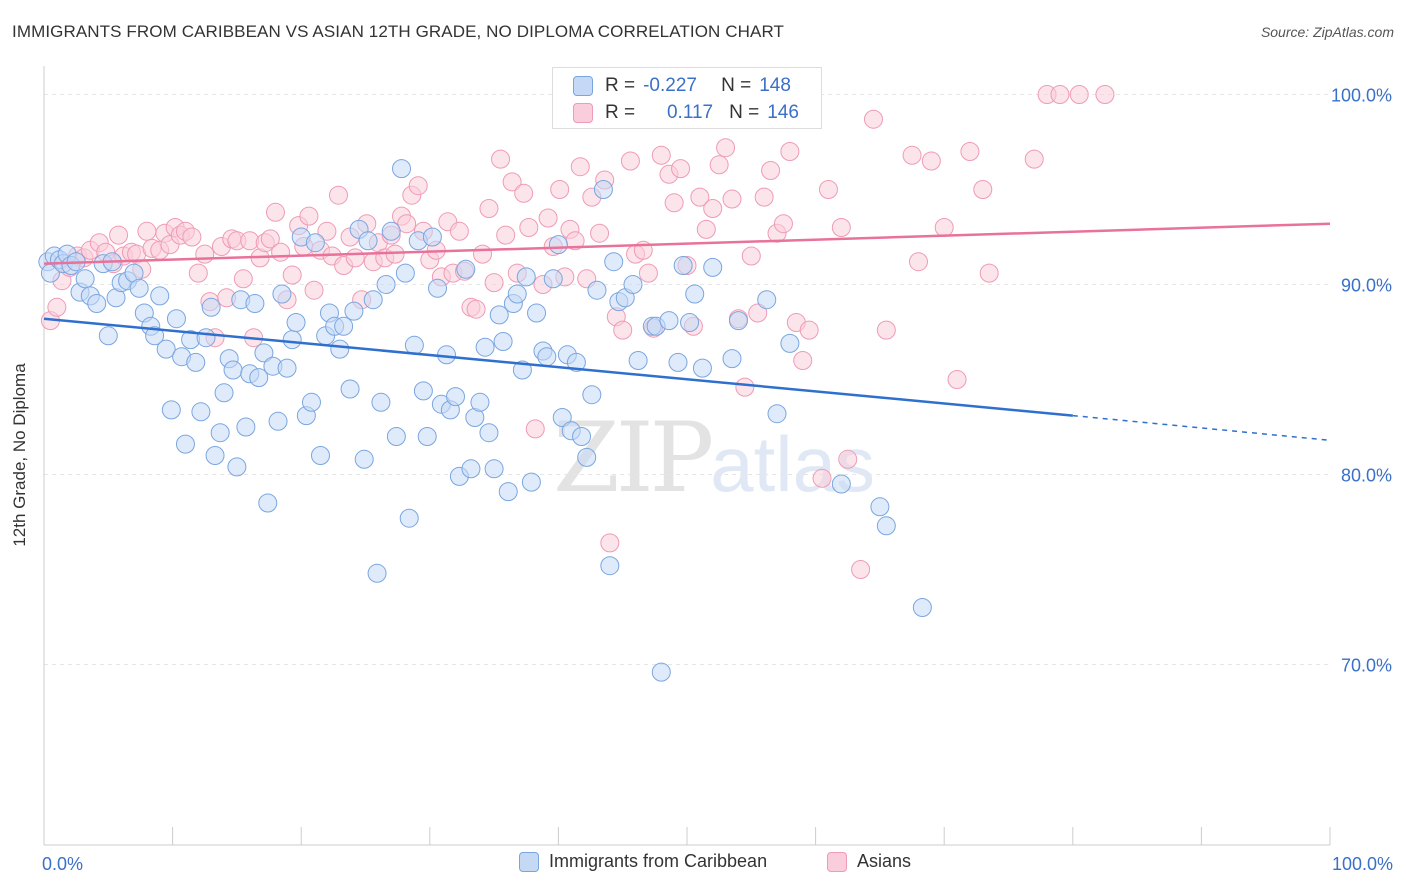  I want to click on correlation-stats-box: R = -0.227 N = 148 R = 0.117 N = 146, so click(687, 98).